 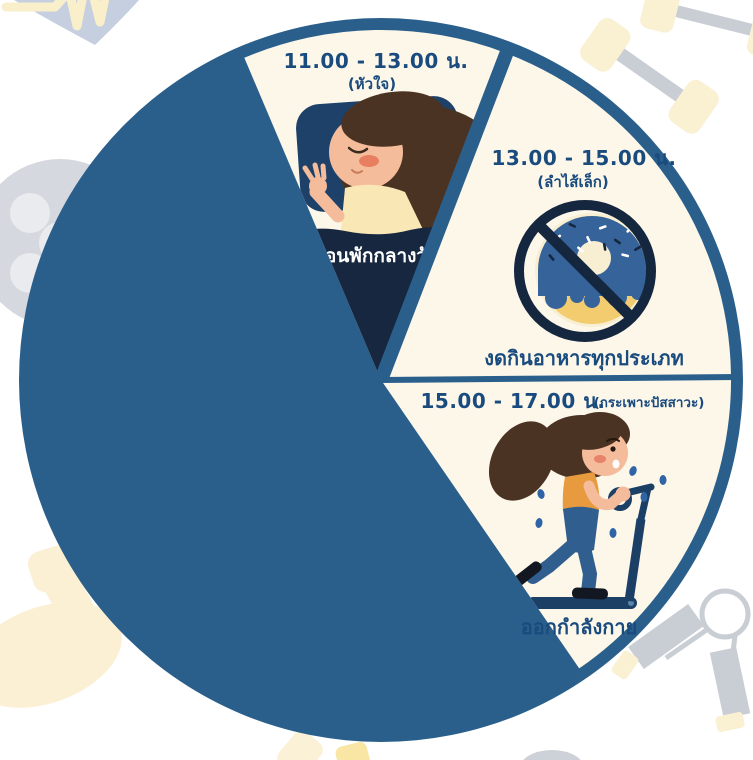 I want to click on wedge-fast-organ: (ลำไส้เล็ก), so click(x=572, y=181).